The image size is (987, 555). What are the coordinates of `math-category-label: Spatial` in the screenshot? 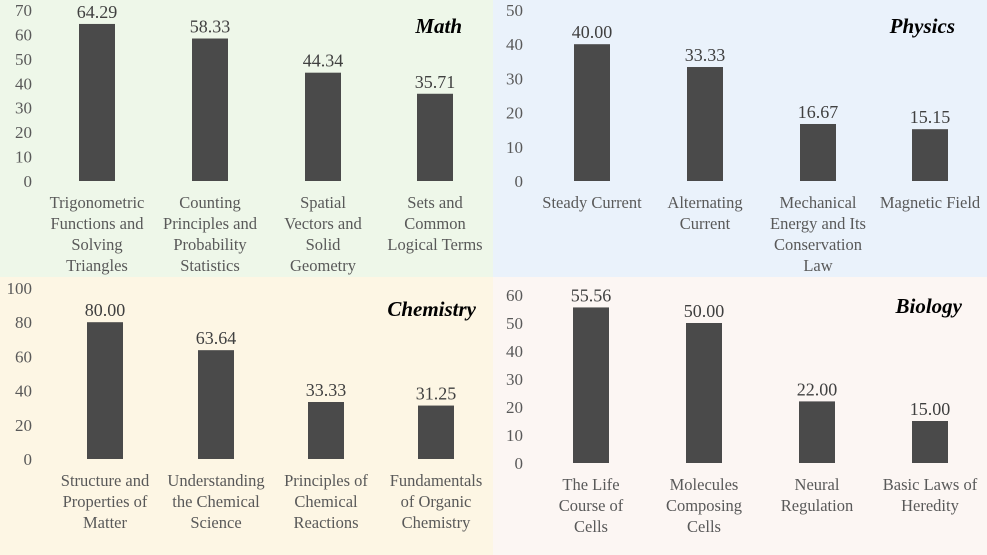 It's located at (323, 202).